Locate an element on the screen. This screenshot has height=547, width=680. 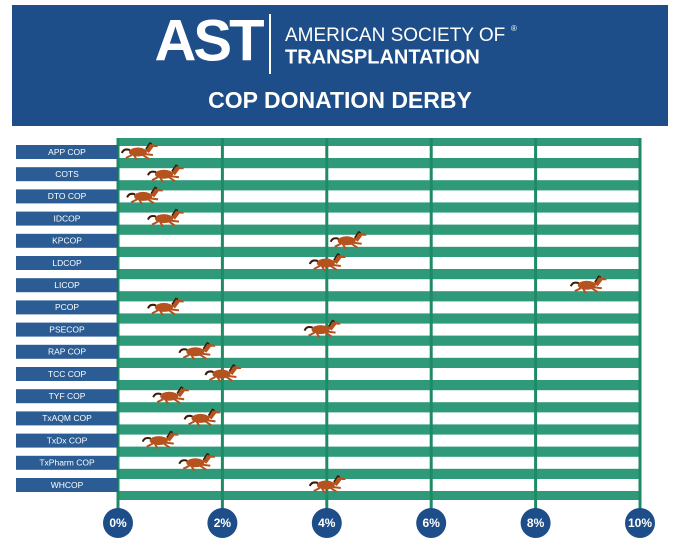
y-tick-label: IDCOP is located at coordinates (67, 218).